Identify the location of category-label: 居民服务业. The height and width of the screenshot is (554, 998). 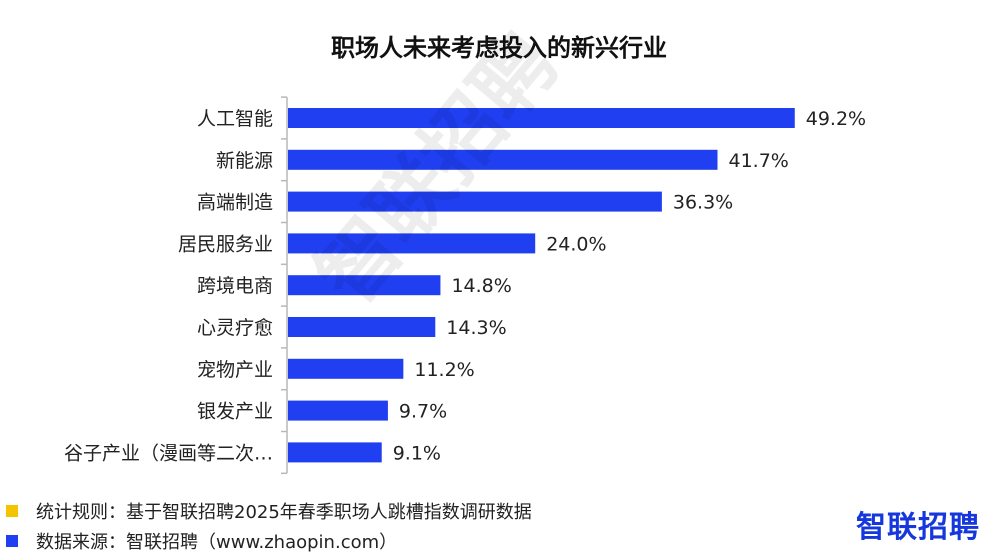
(225, 244).